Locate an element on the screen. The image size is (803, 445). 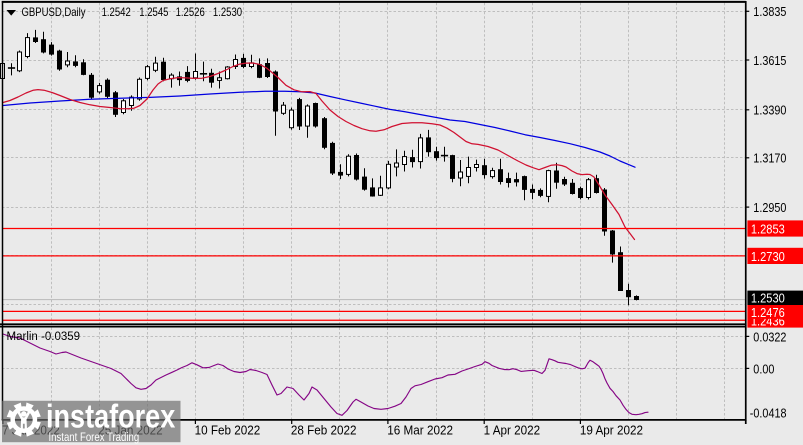
svg-text: 1.2853 is located at coordinates (768, 228).